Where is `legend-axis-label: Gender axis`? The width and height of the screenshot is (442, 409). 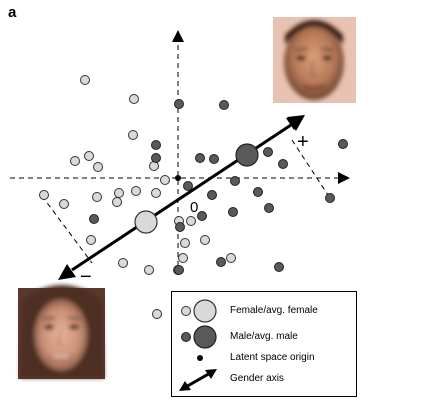 legend-axis-label: Gender axis is located at coordinates (257, 378).